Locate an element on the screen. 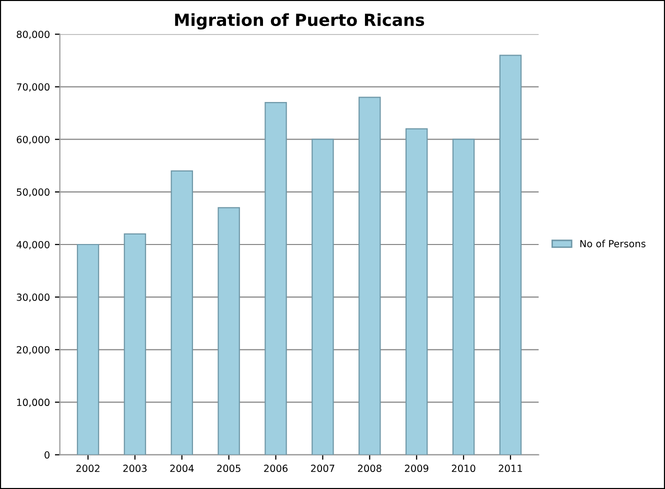 Image resolution: width=665 pixels, height=489 pixels. x-tick-label: 2009 is located at coordinates (416, 468).